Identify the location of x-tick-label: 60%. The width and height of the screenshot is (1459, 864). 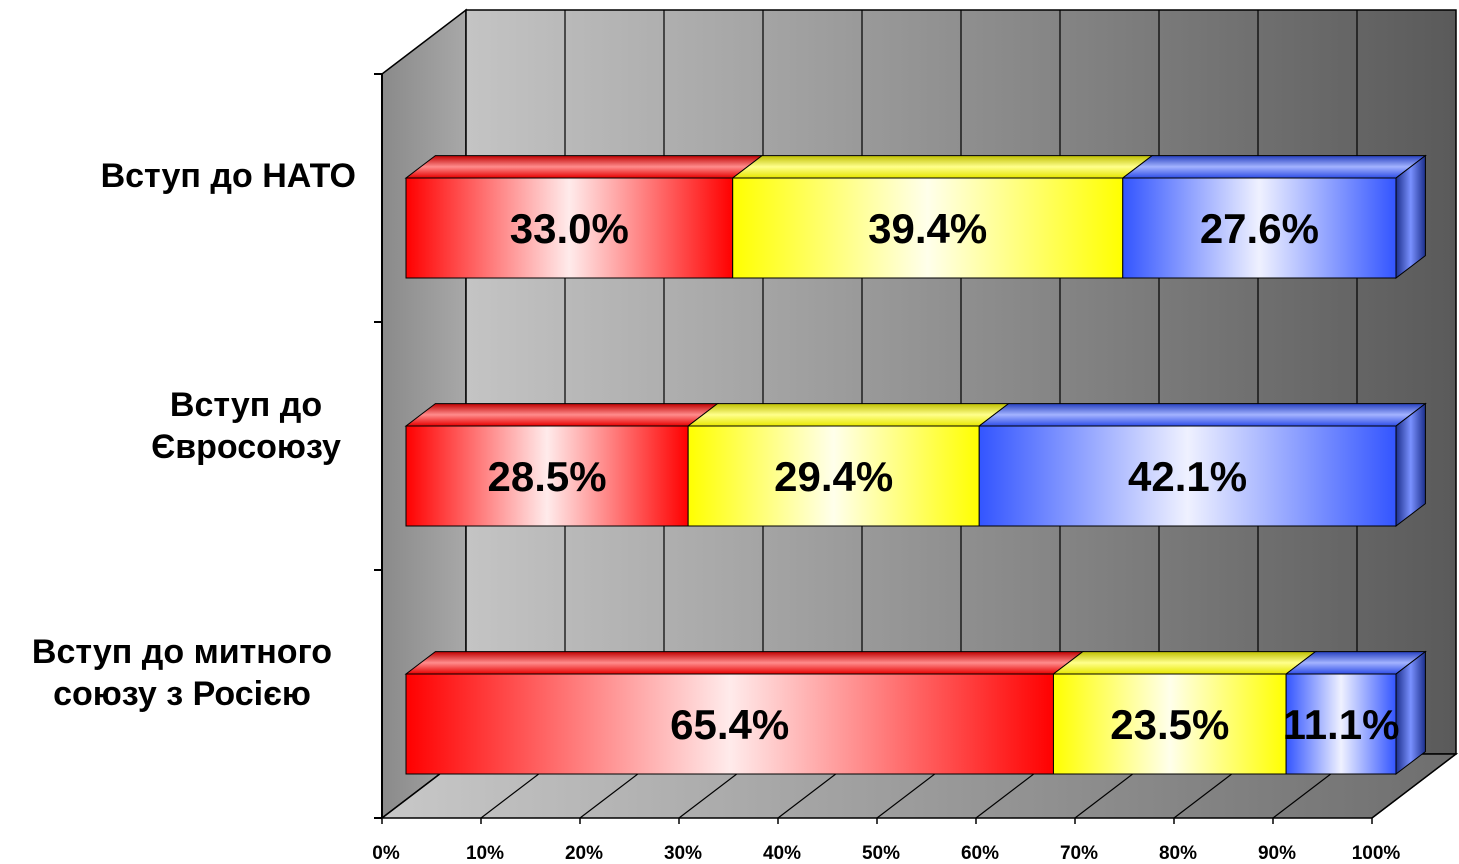
(980, 853).